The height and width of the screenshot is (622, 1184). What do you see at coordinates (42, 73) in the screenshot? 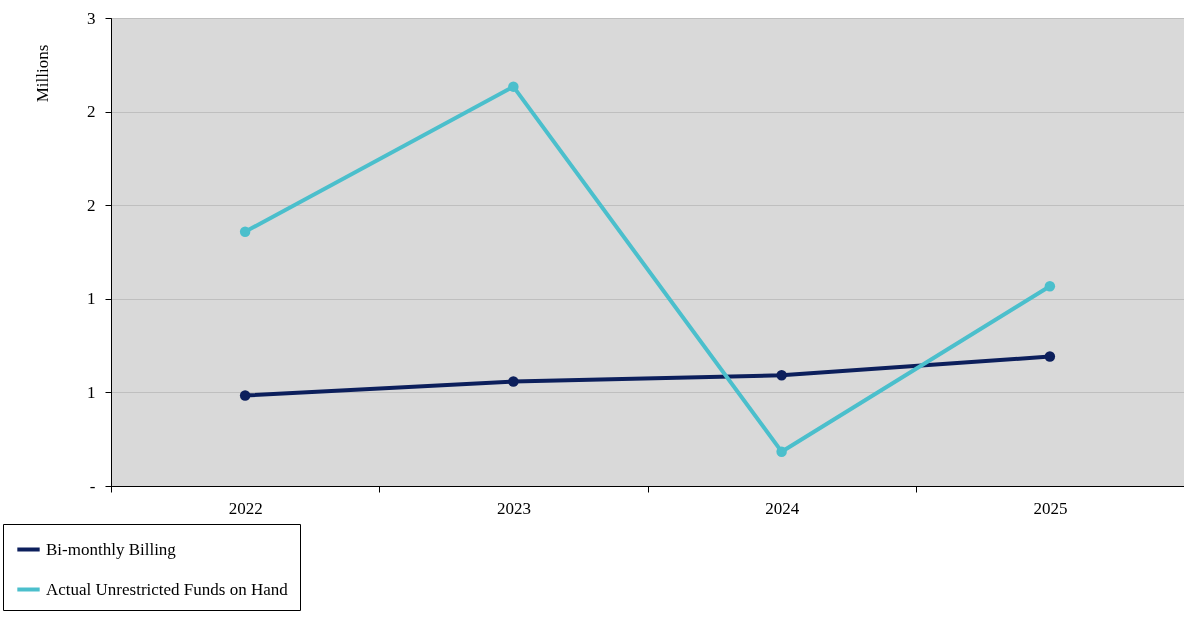
I see `y-axis-title: Millions` at bounding box center [42, 73].